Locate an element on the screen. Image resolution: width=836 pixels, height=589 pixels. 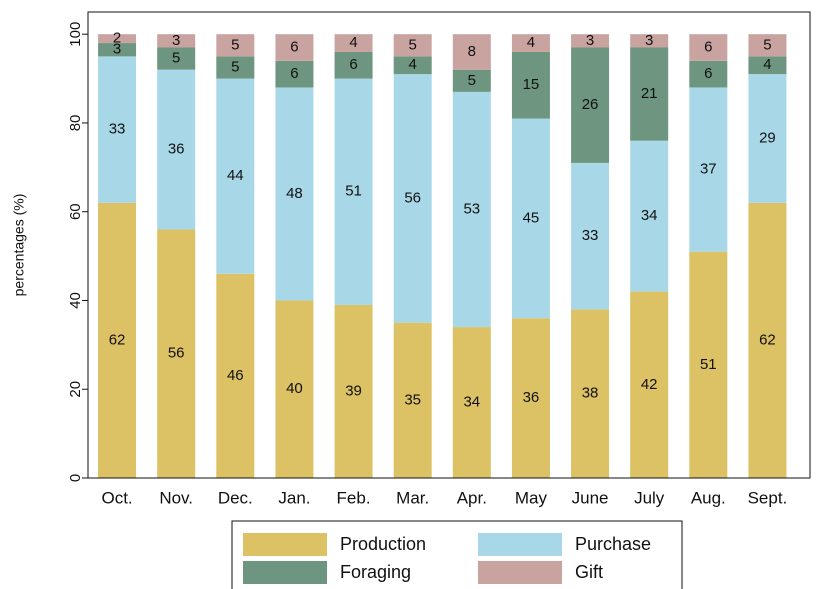
x-tick-label: Feb. is located at coordinates (354, 497).